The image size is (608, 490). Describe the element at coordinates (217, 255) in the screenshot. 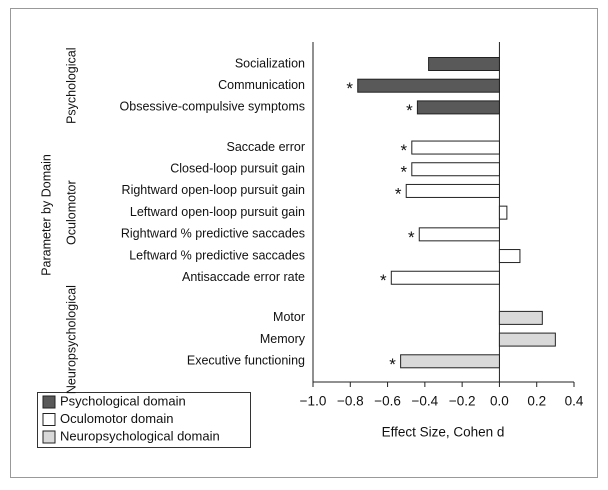

I see `category-label: Leftward % predictive saccades` at that location.